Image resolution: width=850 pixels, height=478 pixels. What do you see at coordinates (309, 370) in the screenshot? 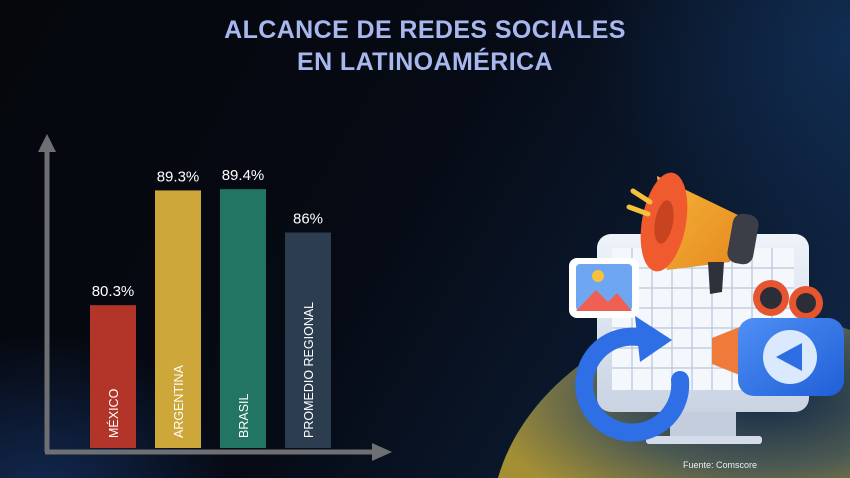
I see `category-label: PROMEDIO REGIONAL` at bounding box center [309, 370].